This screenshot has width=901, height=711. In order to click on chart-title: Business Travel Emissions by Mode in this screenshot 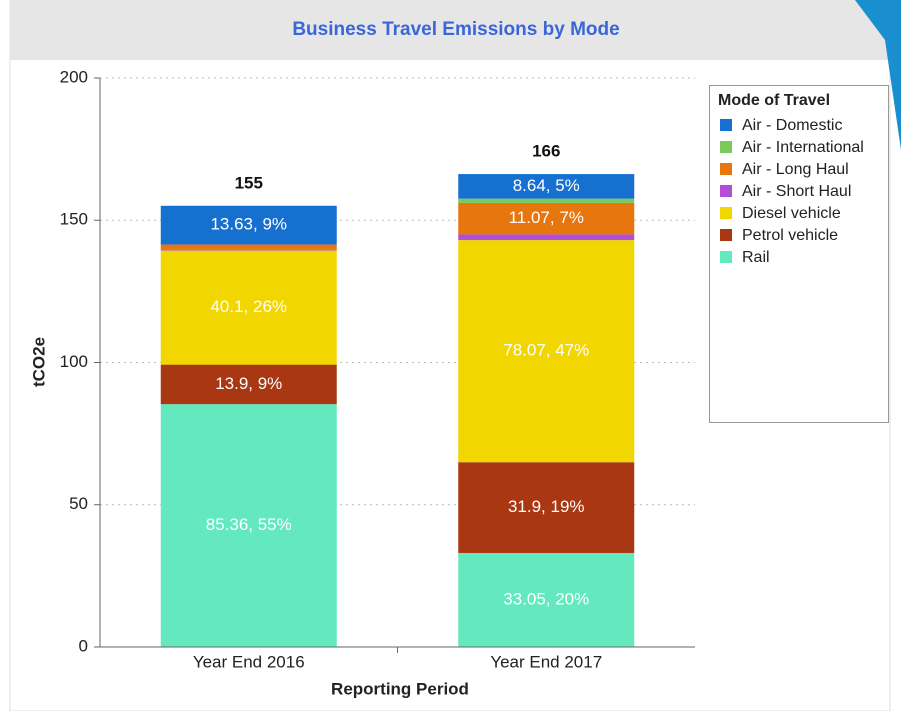, I will do `click(455, 29)`.